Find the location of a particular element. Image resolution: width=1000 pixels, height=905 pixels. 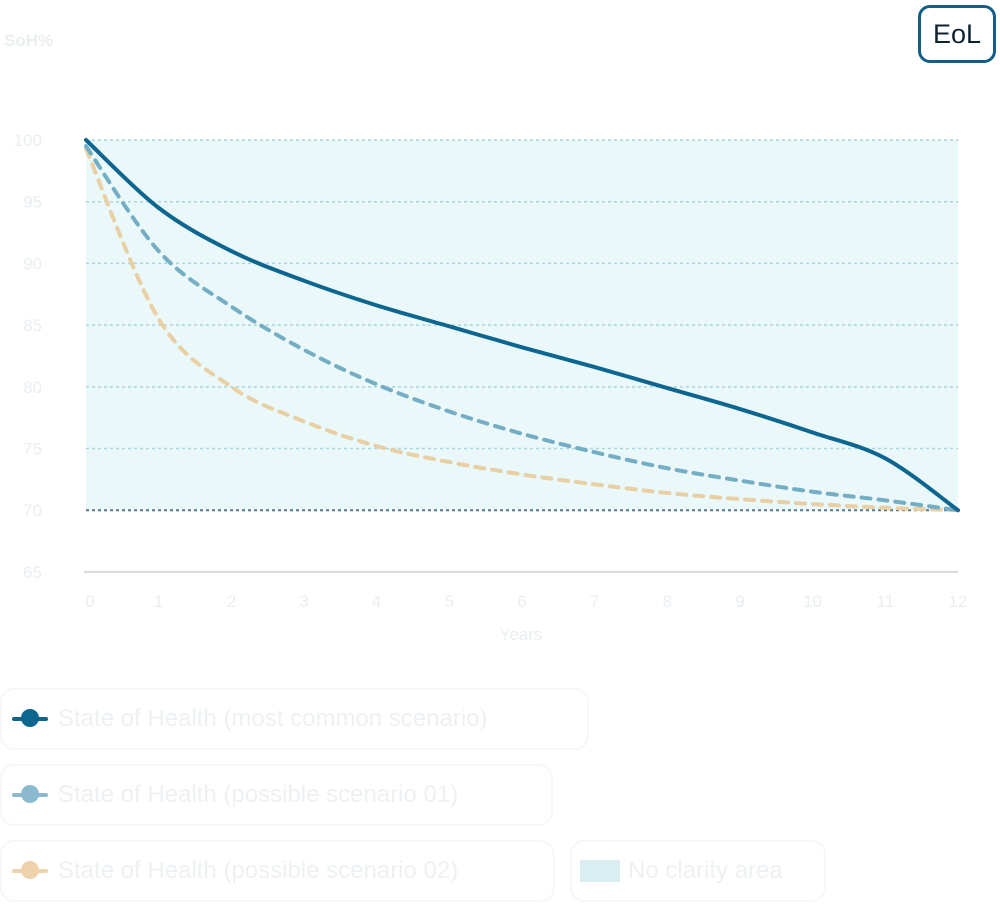

y-tick-label: 95 is located at coordinates (32, 202).